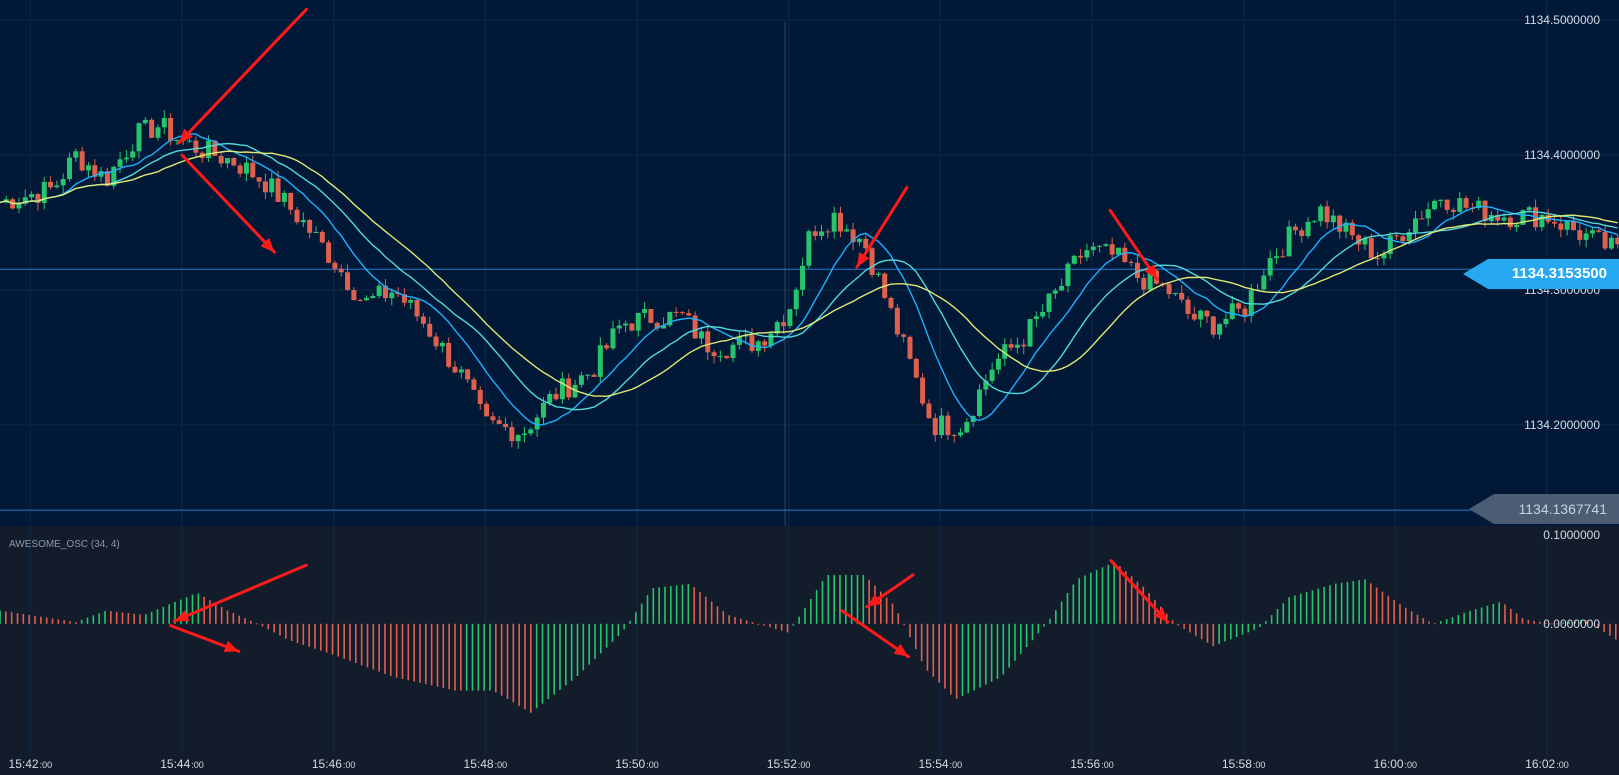  Describe the element at coordinates (1139, 591) in the screenshot. I see `arrow-osc-cross-right` at that location.